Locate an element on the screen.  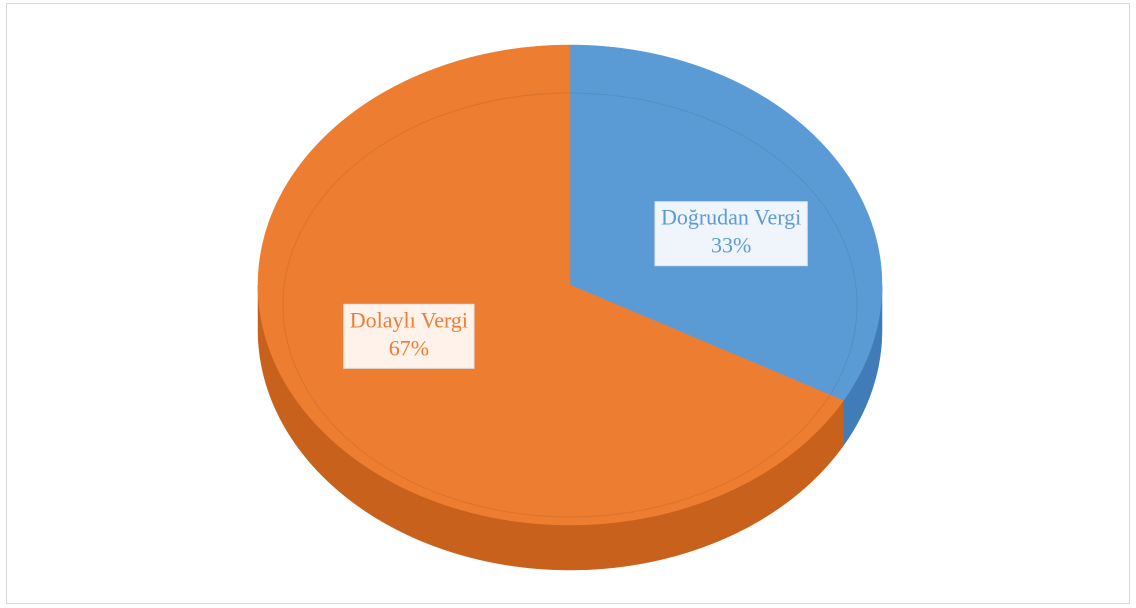
data-label-value: 67% is located at coordinates (409, 347).